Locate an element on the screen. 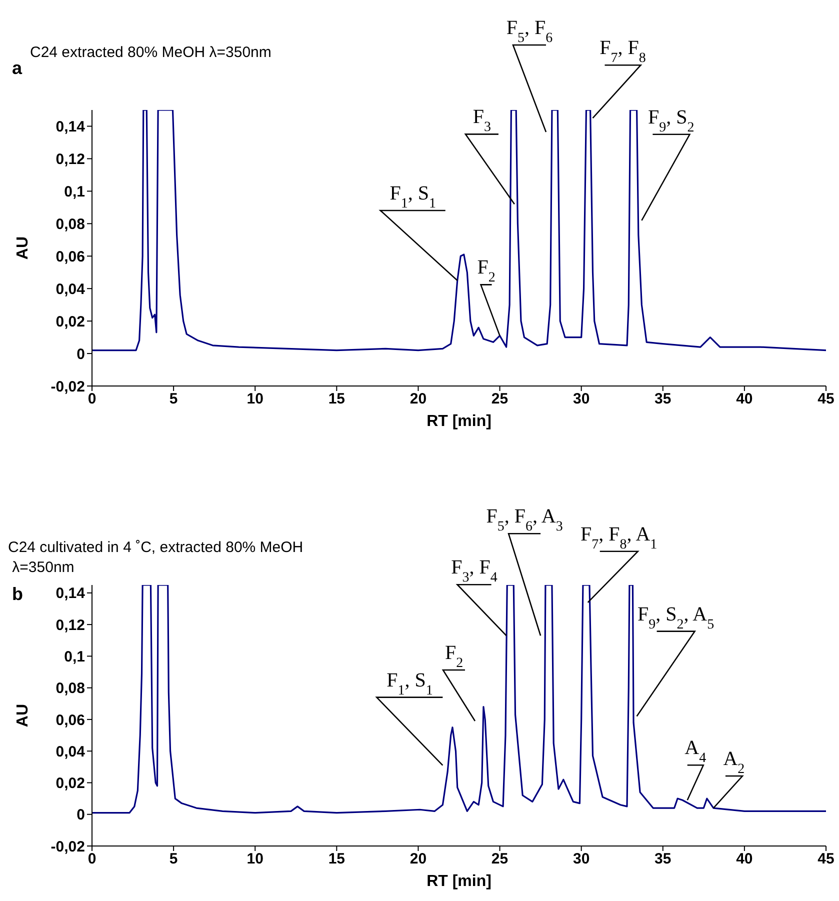 Image resolution: width=839 pixels, height=901 pixels. annotation: F$_{3}$, F$_{4}$ is located at coordinates (474, 571).